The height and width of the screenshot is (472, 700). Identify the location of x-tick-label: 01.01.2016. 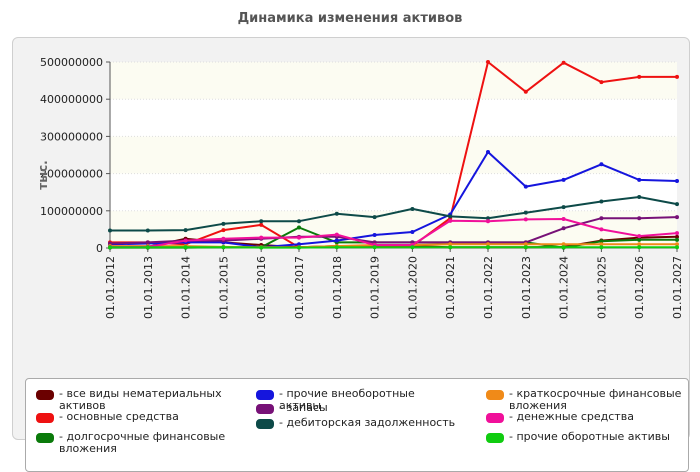
(261, 287).